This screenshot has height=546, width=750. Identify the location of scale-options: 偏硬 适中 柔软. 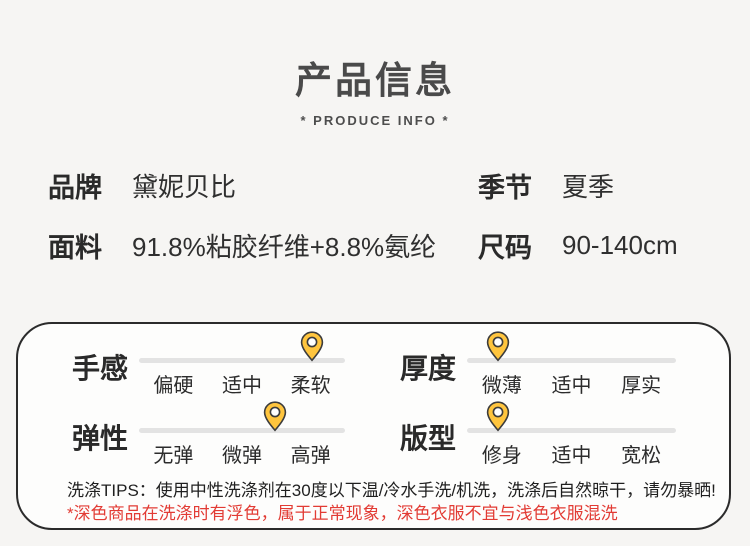
(242, 383).